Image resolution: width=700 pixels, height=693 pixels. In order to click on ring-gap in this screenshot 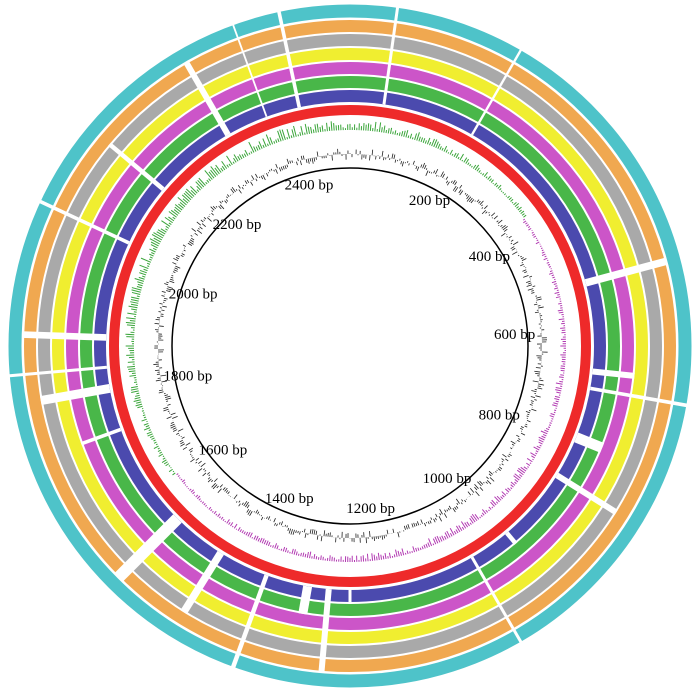, I will do `click(639, 397)`.